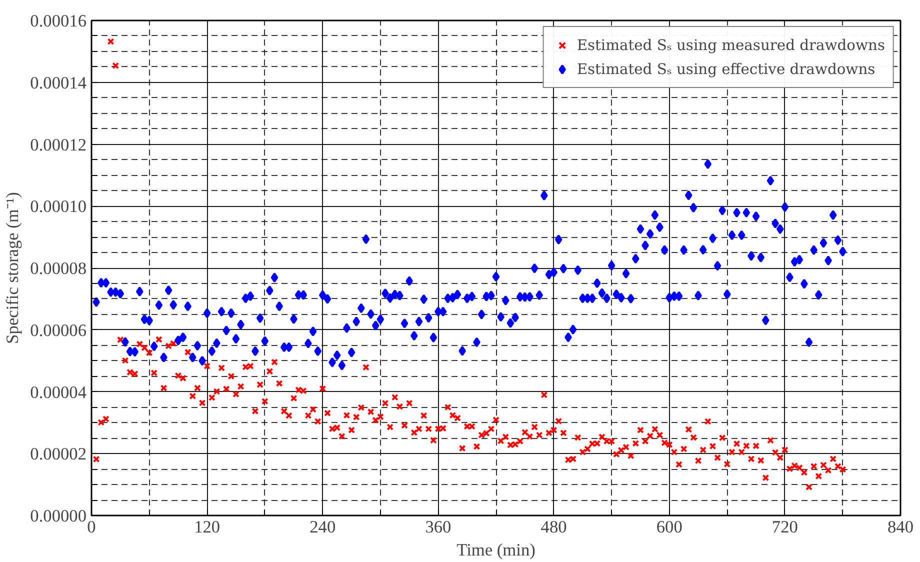 This screenshot has height=562, width=920. Describe the element at coordinates (58, 268) in the screenshot. I see `y-tick-label: 0.00008` at that location.